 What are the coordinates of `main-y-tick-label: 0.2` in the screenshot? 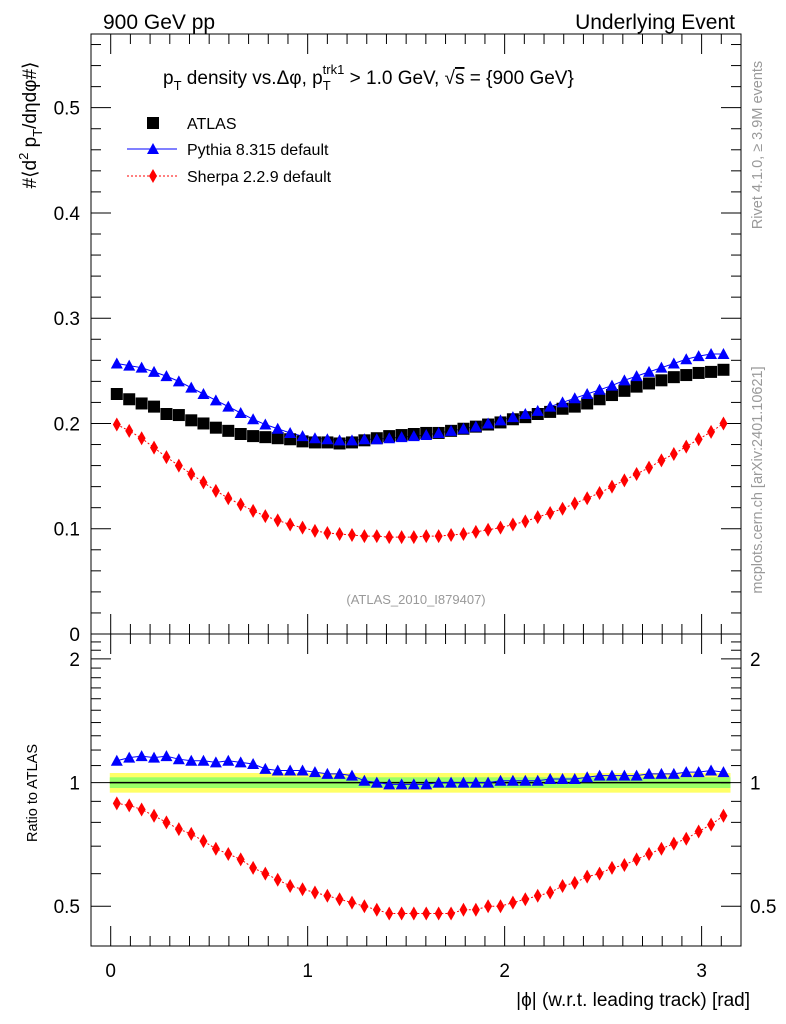 It's located at (67, 424).